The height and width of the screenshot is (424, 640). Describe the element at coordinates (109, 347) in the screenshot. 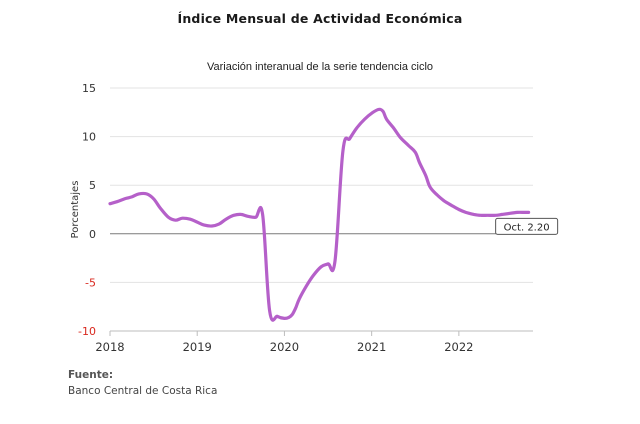

I see `x-tick-label: 2018` at that location.